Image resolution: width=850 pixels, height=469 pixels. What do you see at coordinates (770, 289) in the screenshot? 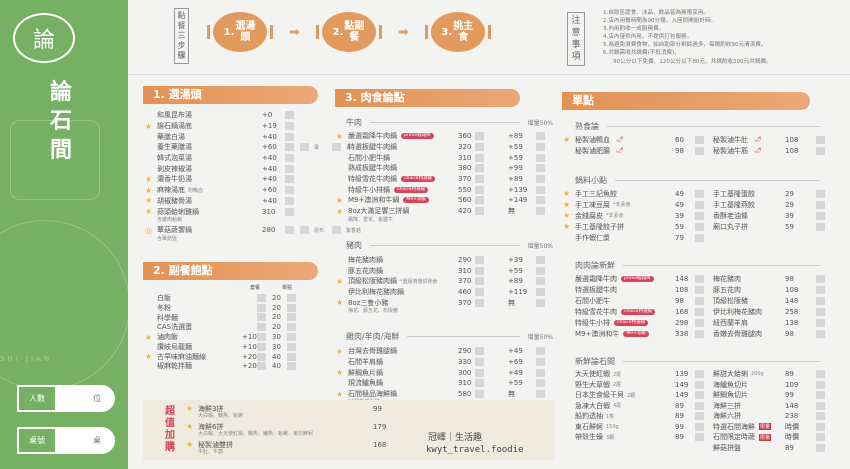
I see `alacarte-item: 豚五花肉 108` at bounding box center [770, 289].